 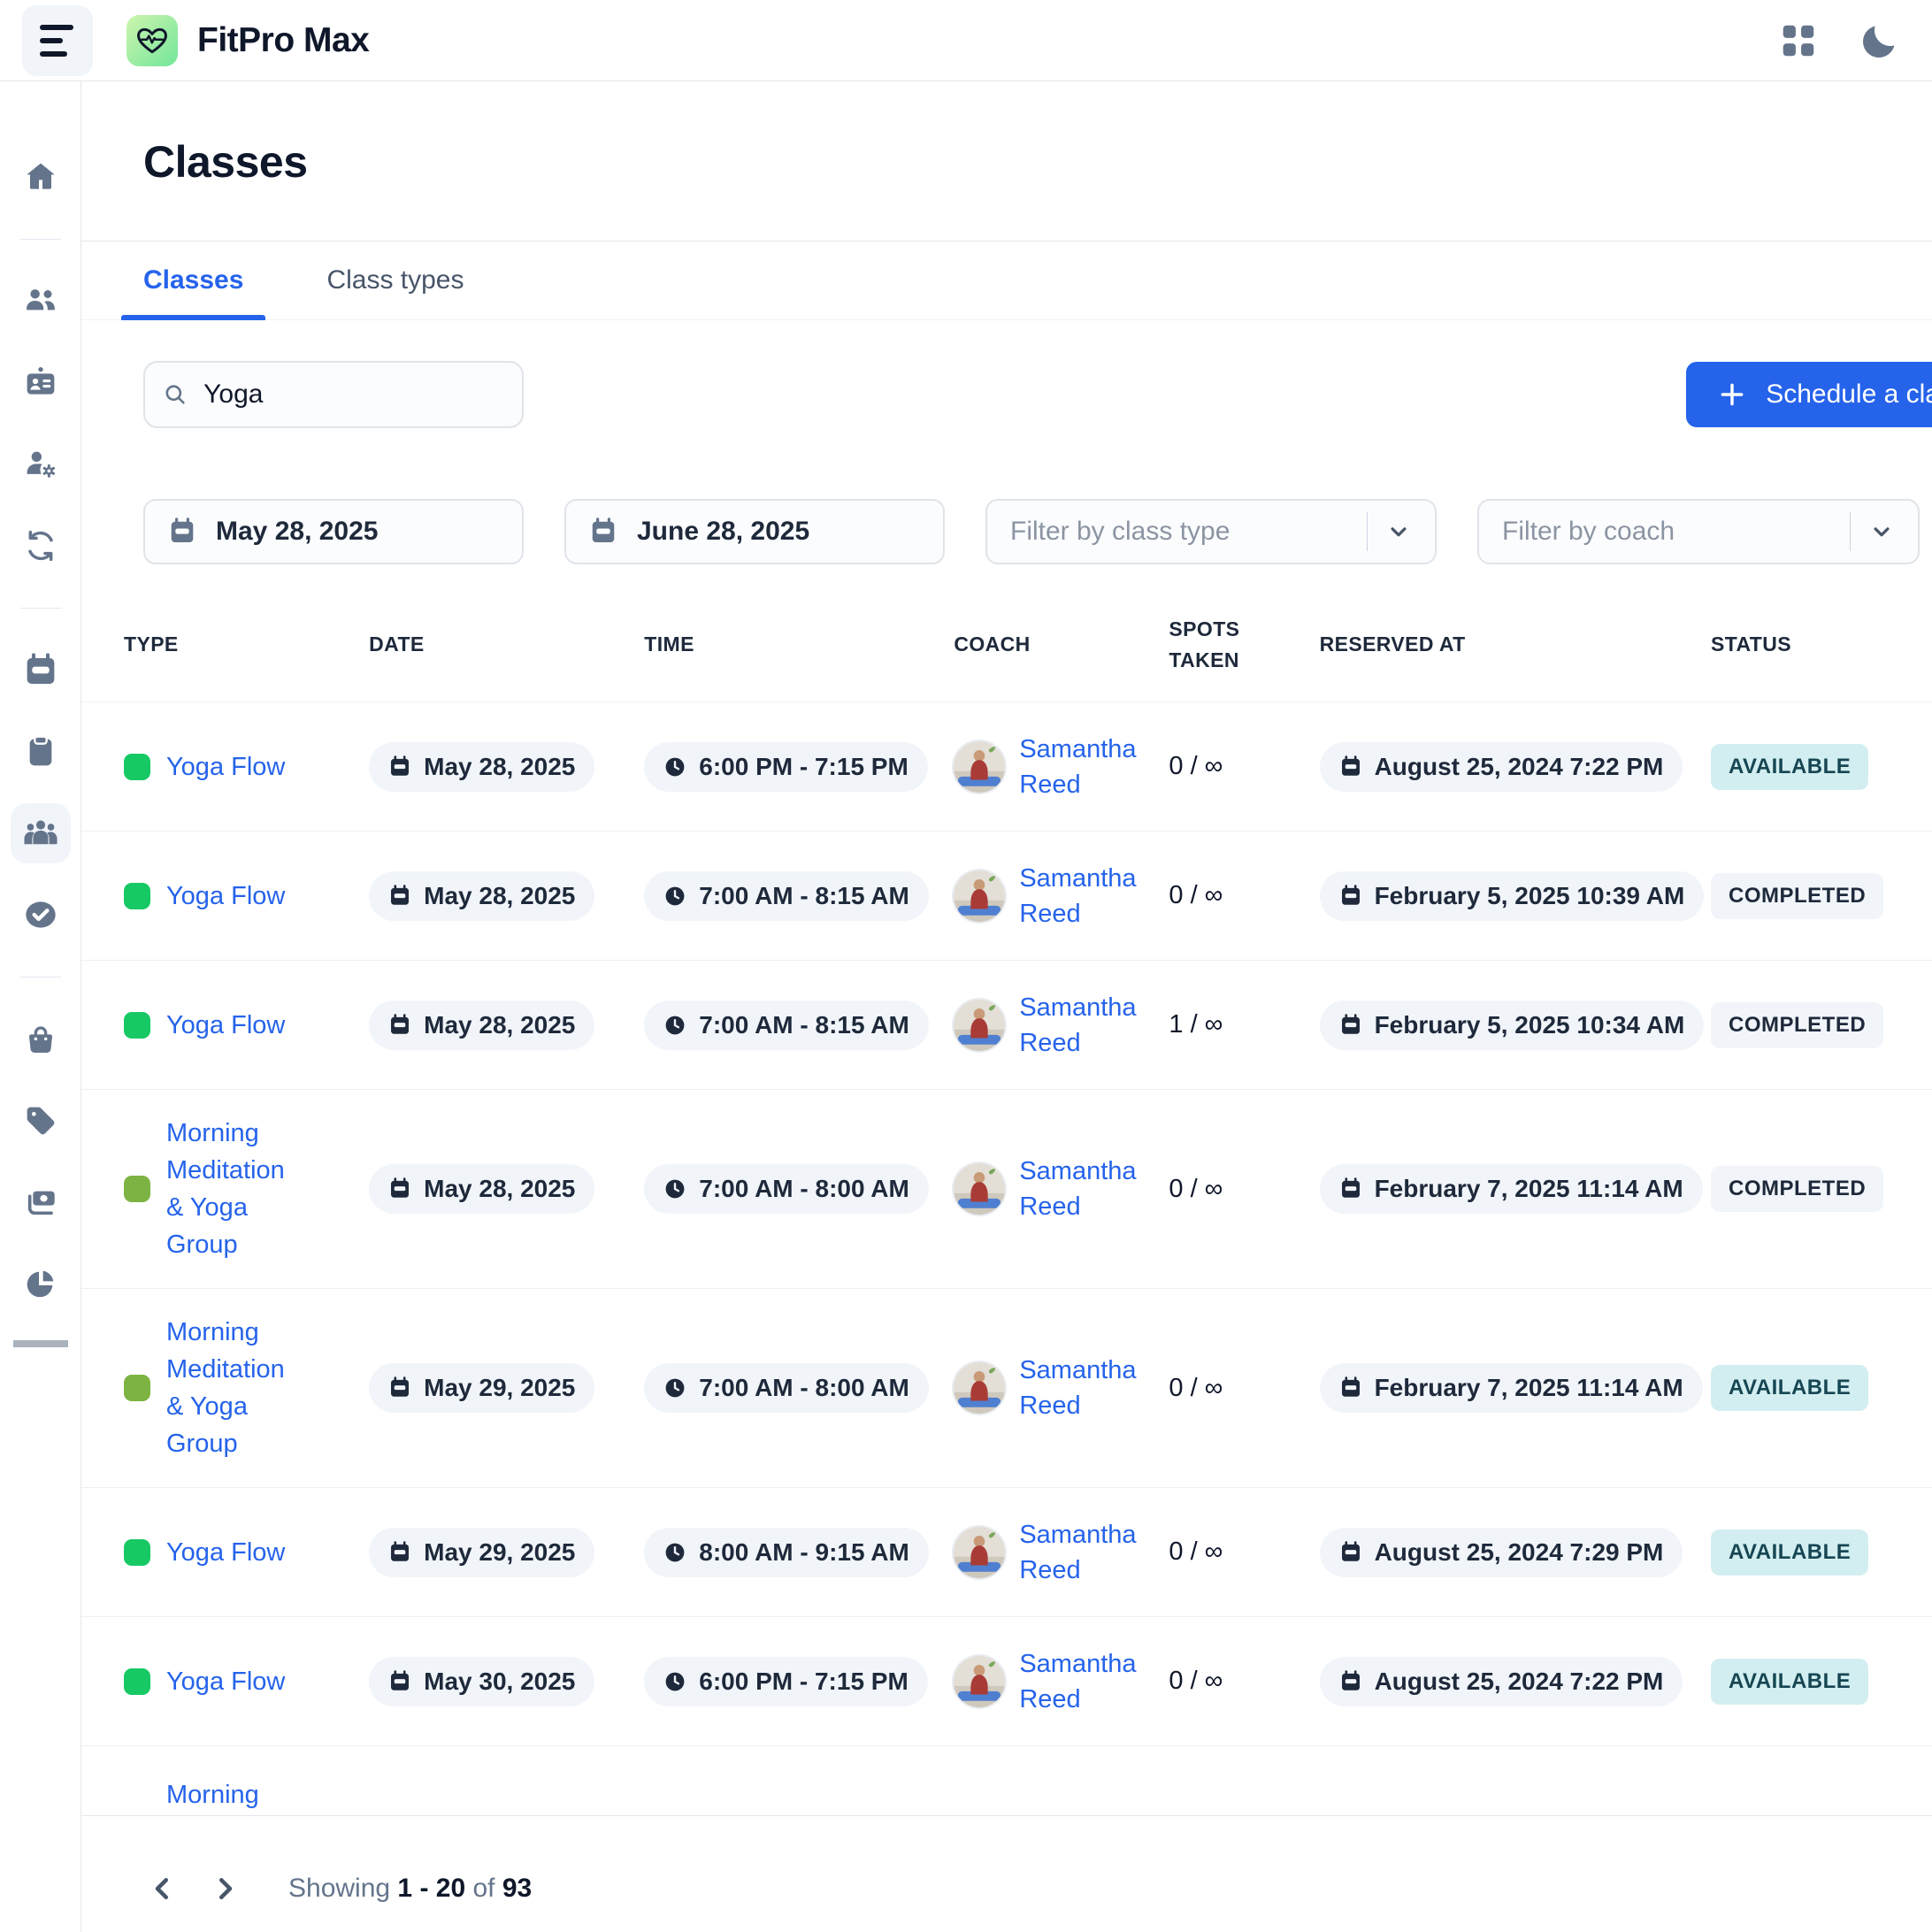 I want to click on sidebar-item-classes, so click(x=40, y=833).